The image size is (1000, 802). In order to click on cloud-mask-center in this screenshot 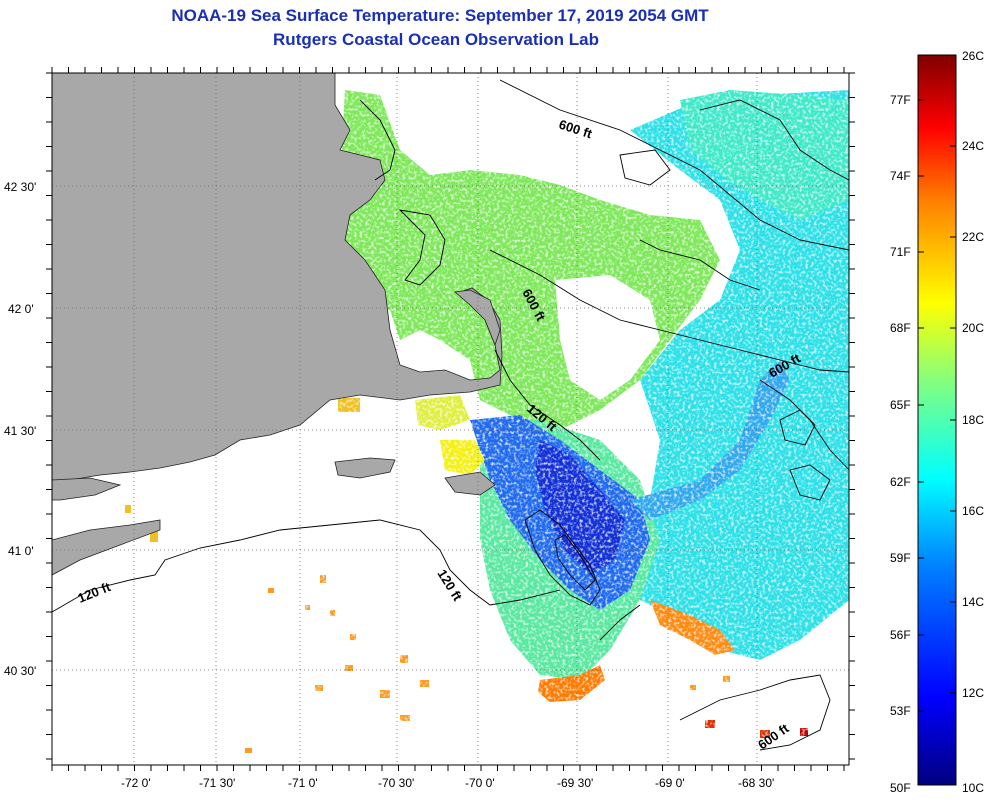, I will do `click(607, 337)`.